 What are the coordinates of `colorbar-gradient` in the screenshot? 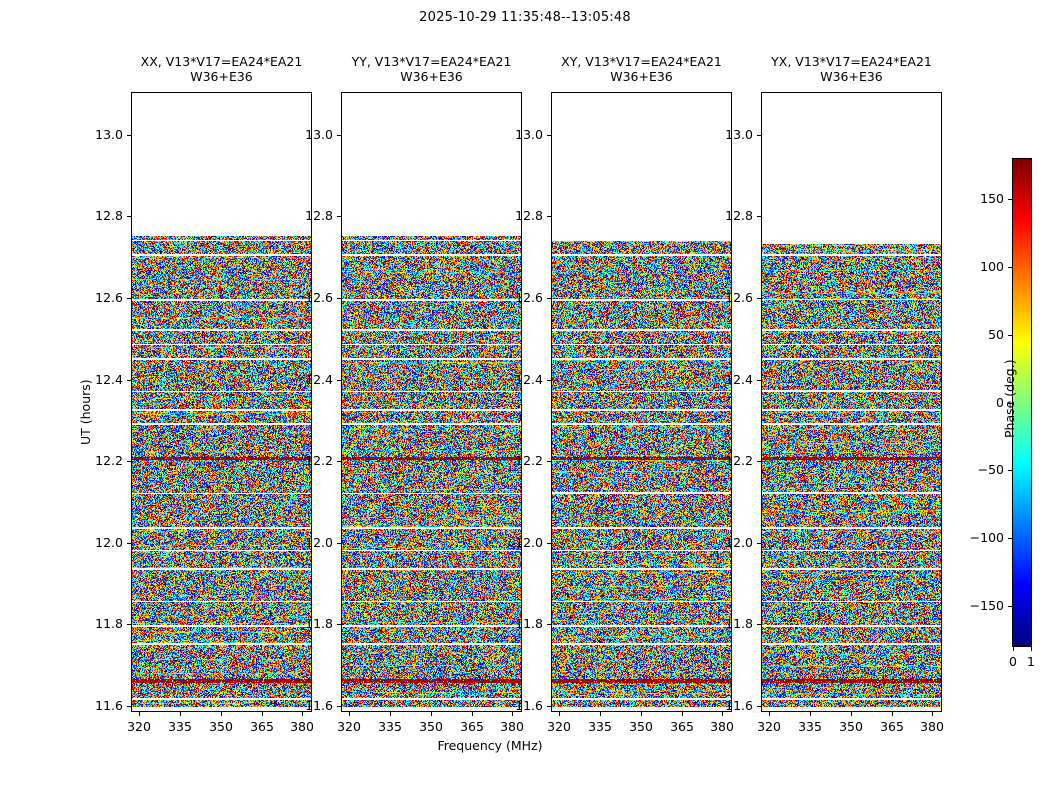 It's located at (1022, 402).